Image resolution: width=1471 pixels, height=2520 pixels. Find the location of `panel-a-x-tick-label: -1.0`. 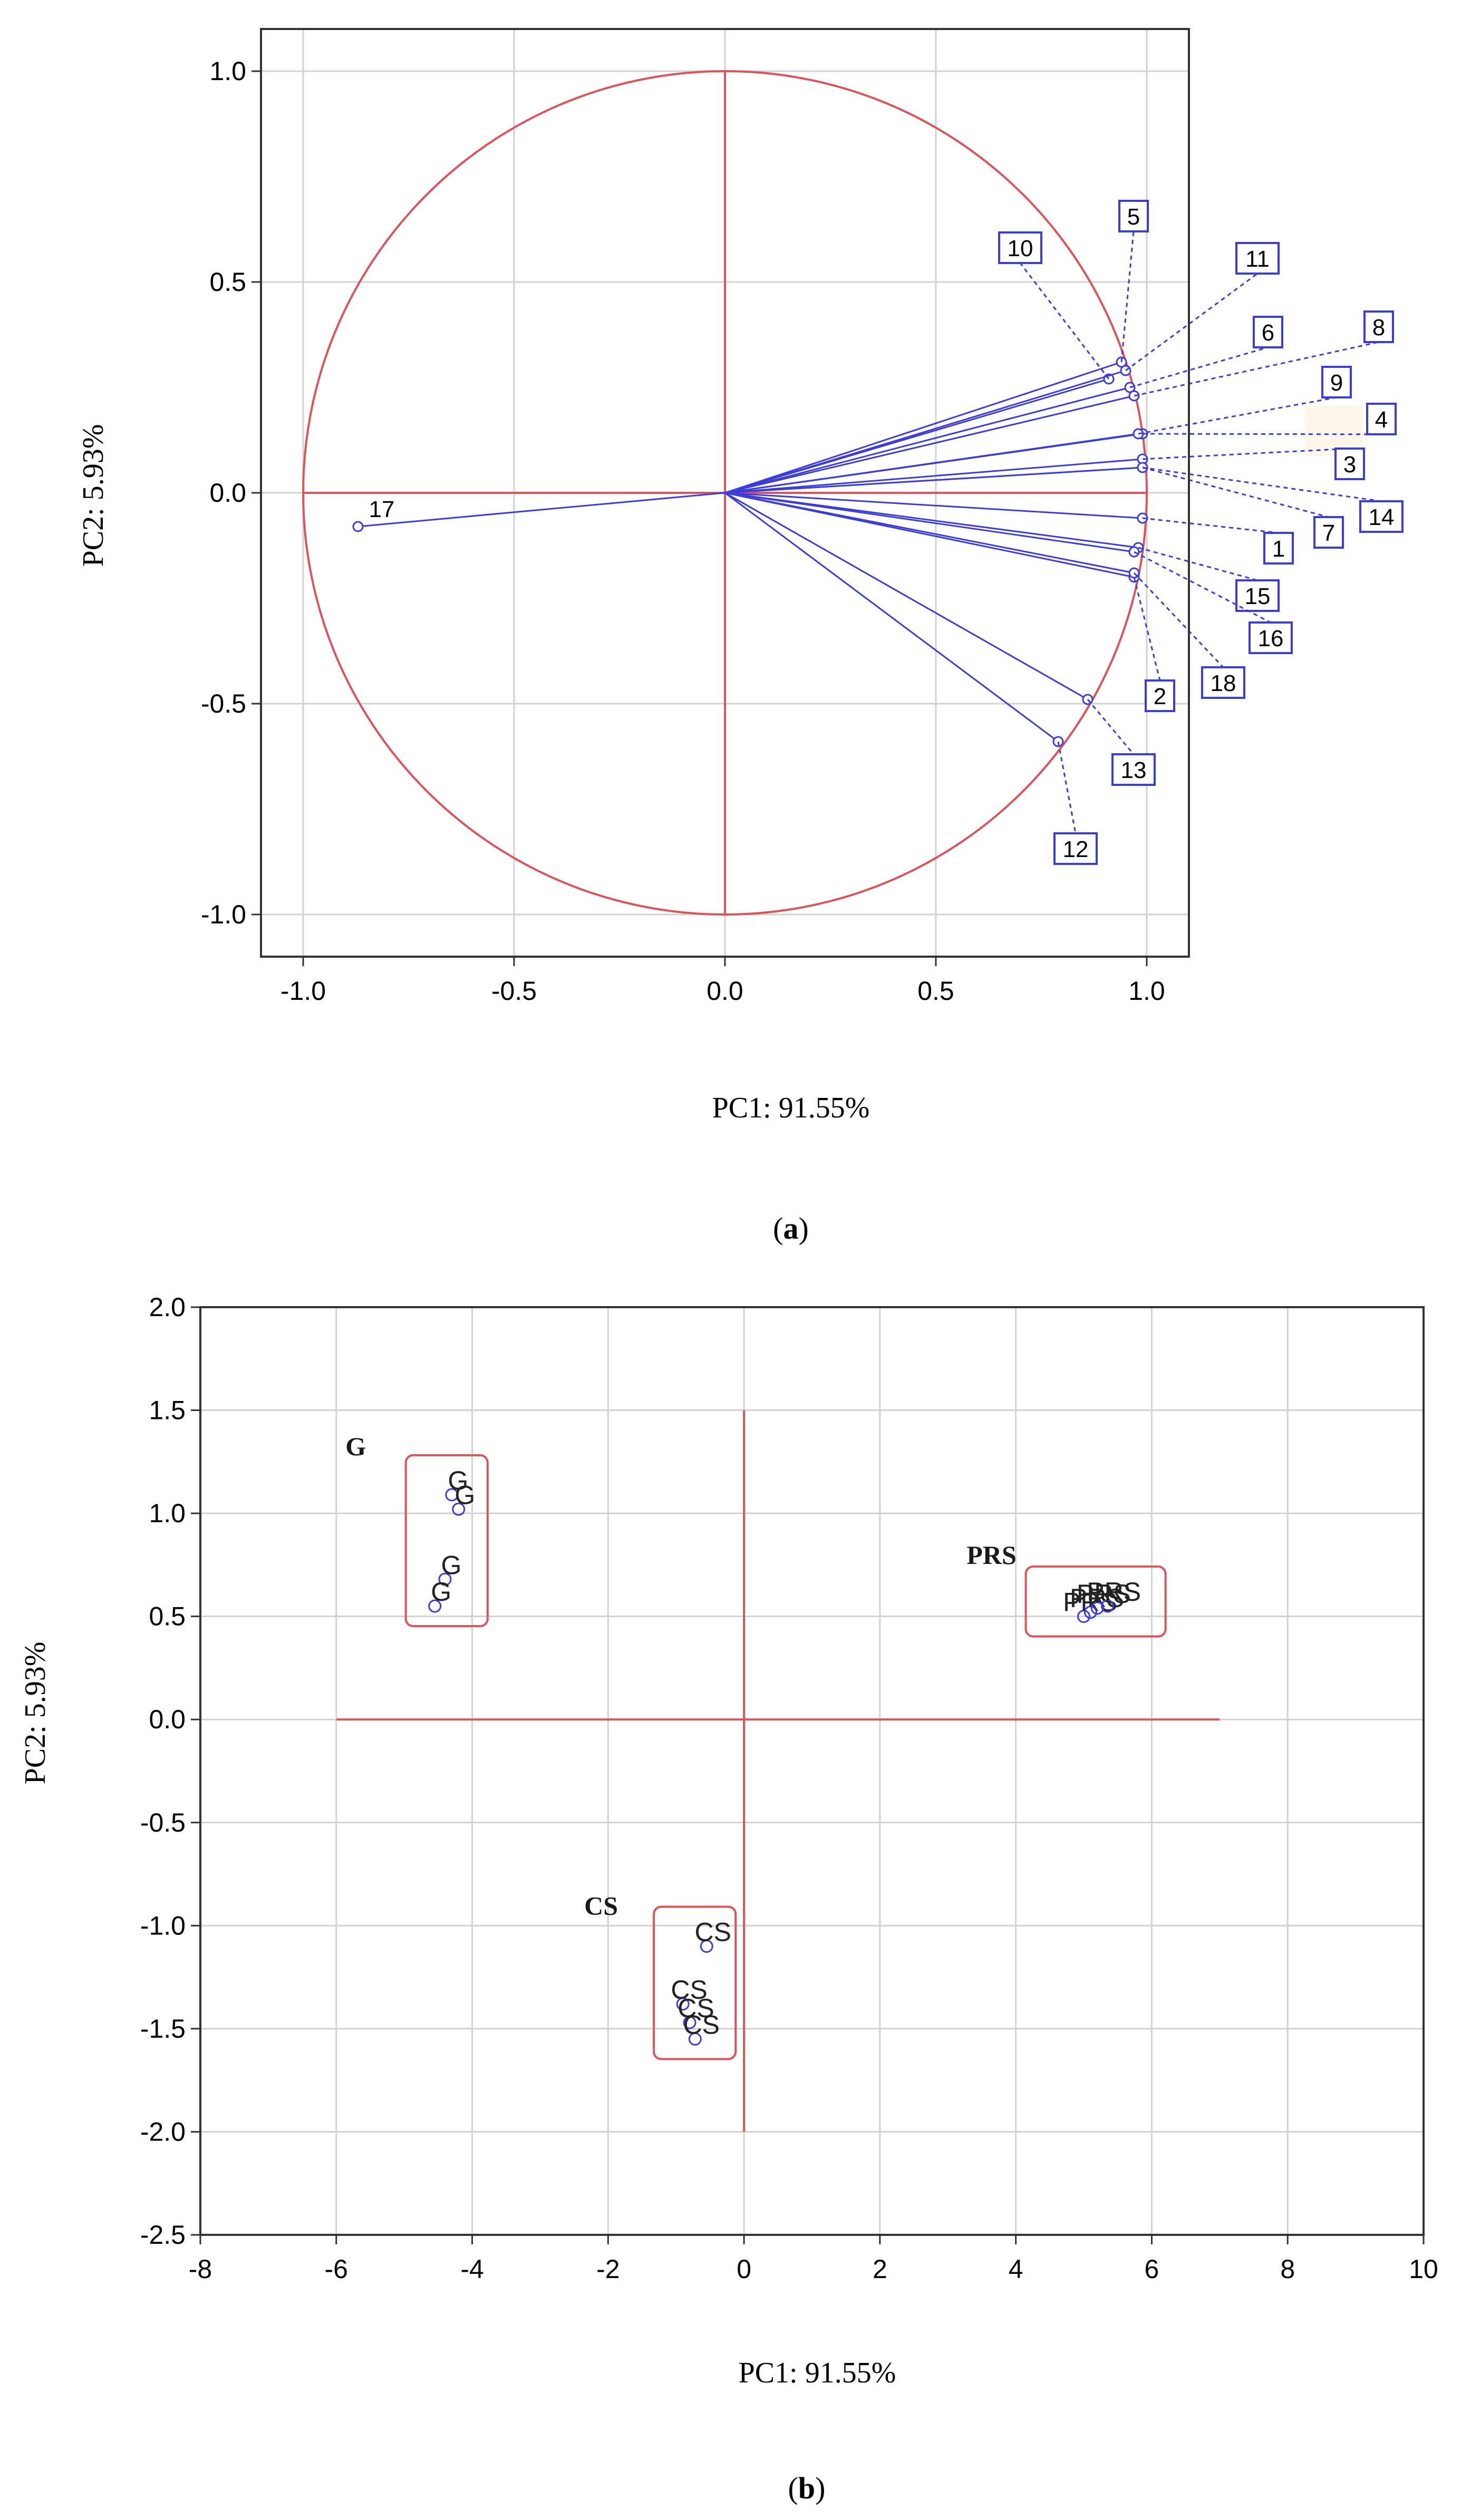

panel-a-x-tick-label: -1.0 is located at coordinates (303, 991).